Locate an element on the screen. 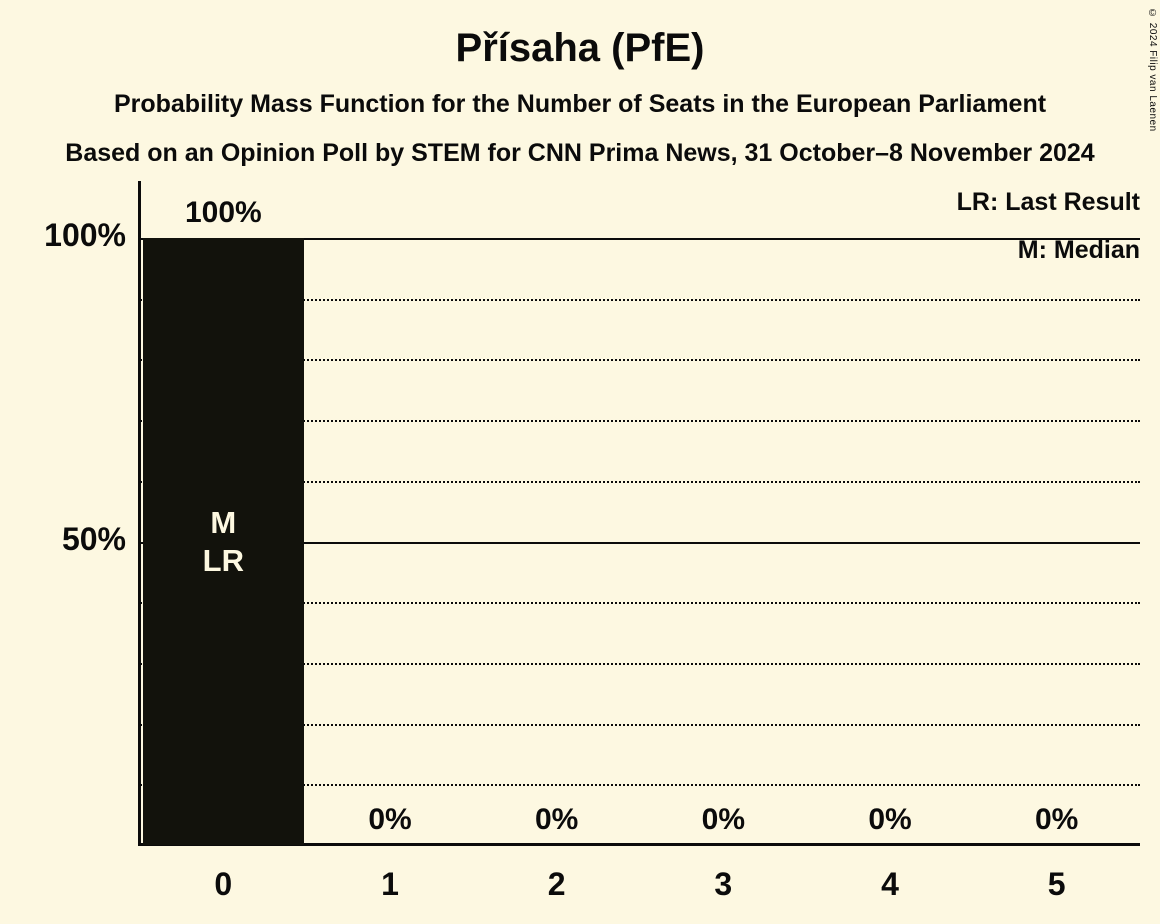  bar-seats-0: M LR is located at coordinates (223, 541).